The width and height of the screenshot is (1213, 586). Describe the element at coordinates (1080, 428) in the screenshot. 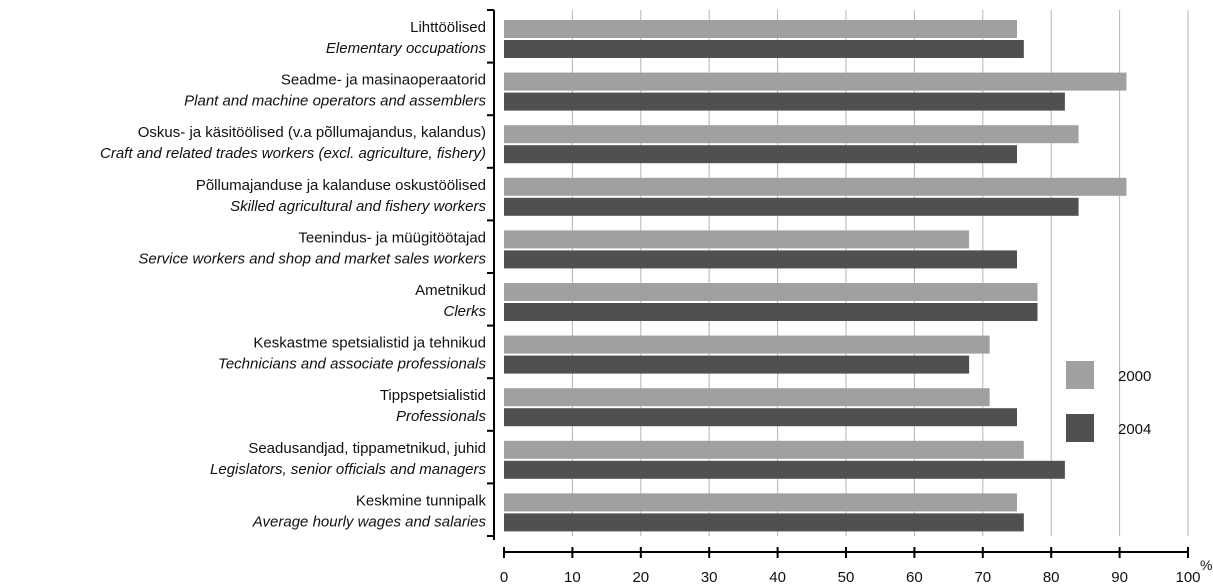

I see `legend-swatch-2004` at that location.